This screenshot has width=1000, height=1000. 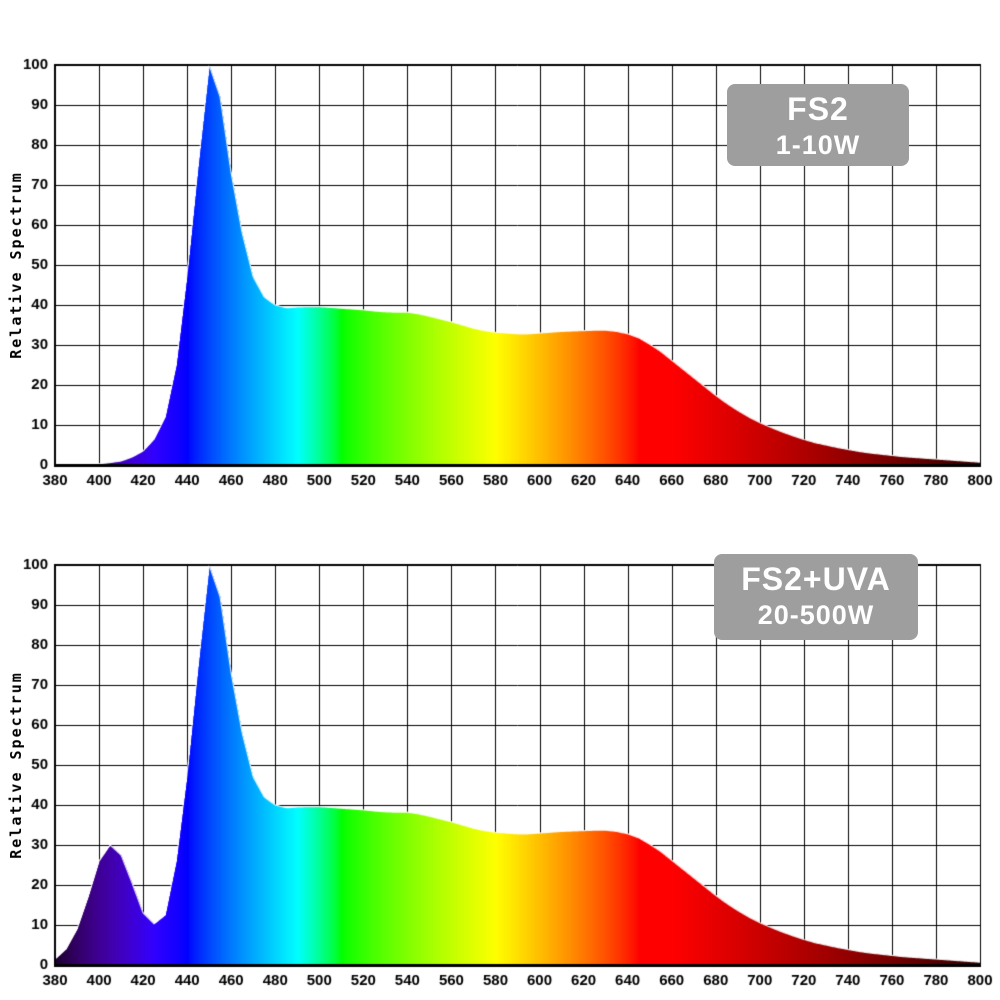 What do you see at coordinates (818, 145) in the screenshot?
I see `badge-wattage-label: 1-10W` at bounding box center [818, 145].